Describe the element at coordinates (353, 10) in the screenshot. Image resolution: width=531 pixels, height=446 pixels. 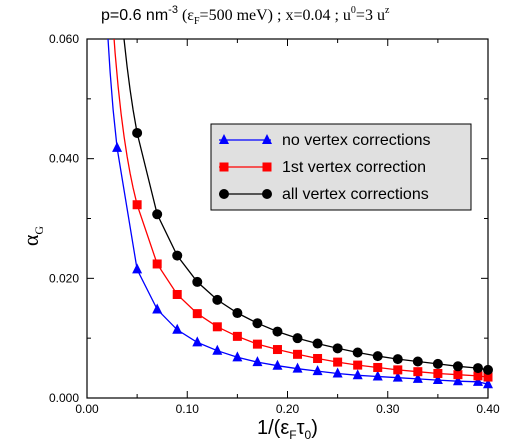
I see `title-u0-sup: 0` at that location.